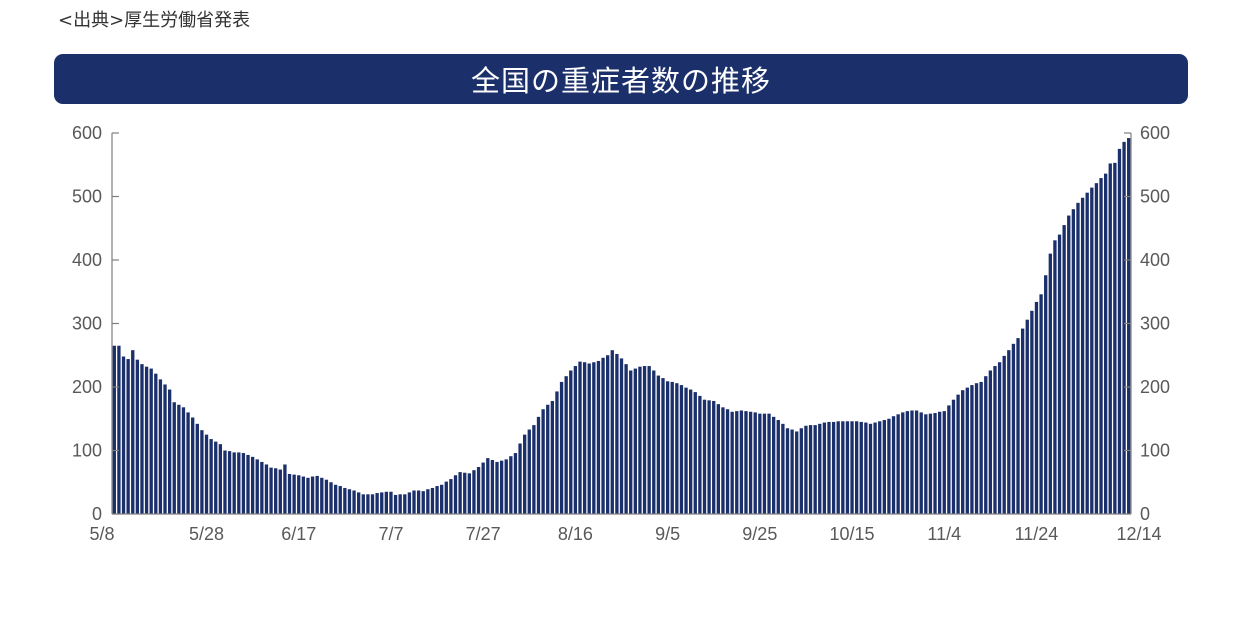 Image resolution: width=1242 pixels, height=620 pixels. Describe the element at coordinates (87, 260) in the screenshot. I see `y-tick-label-left: 400` at that location.